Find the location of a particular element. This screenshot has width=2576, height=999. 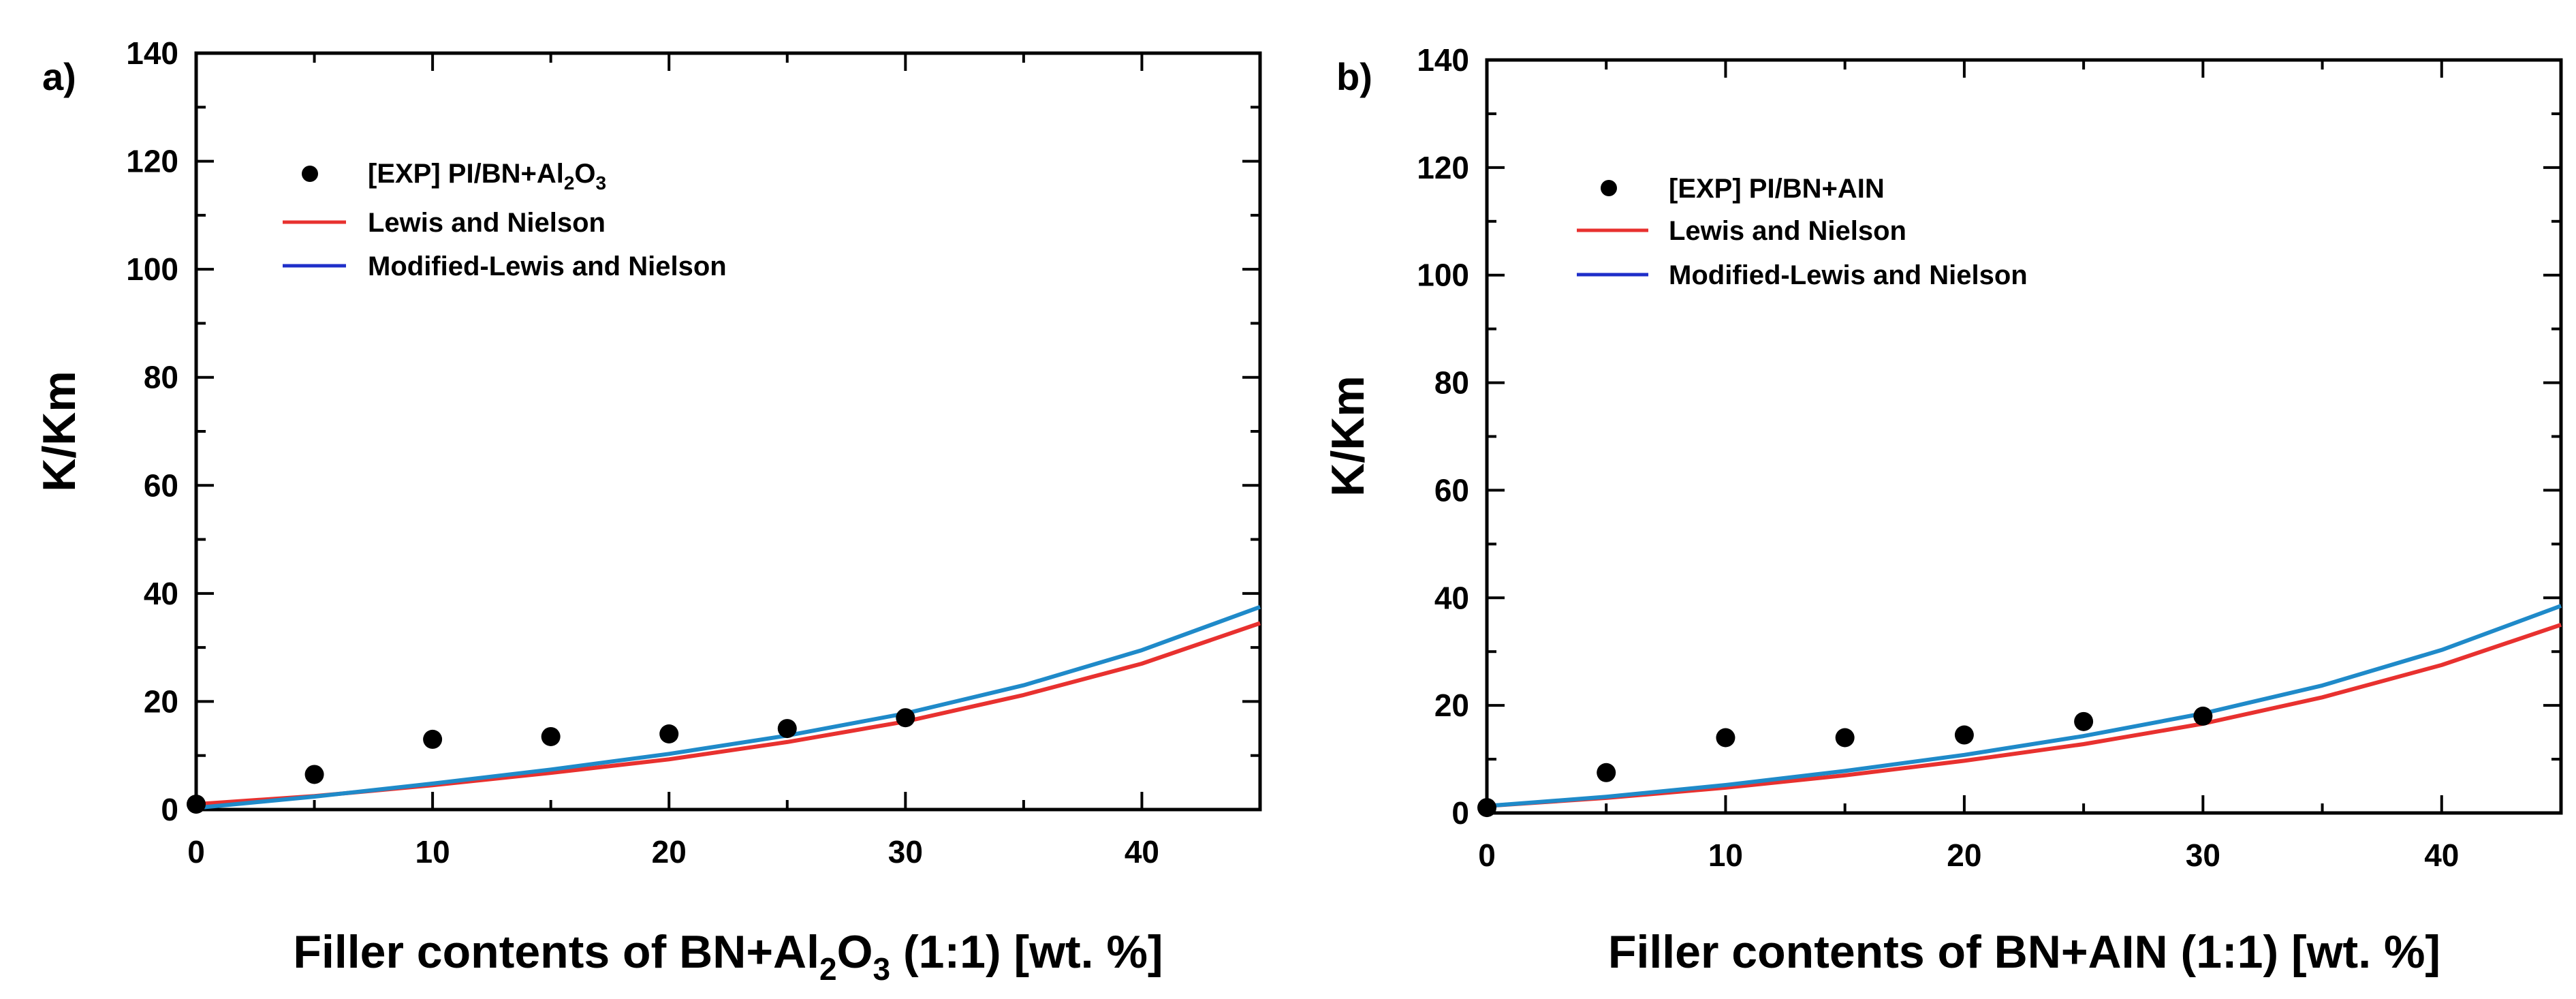

x-tick-label-a: 40 is located at coordinates (1142, 852).